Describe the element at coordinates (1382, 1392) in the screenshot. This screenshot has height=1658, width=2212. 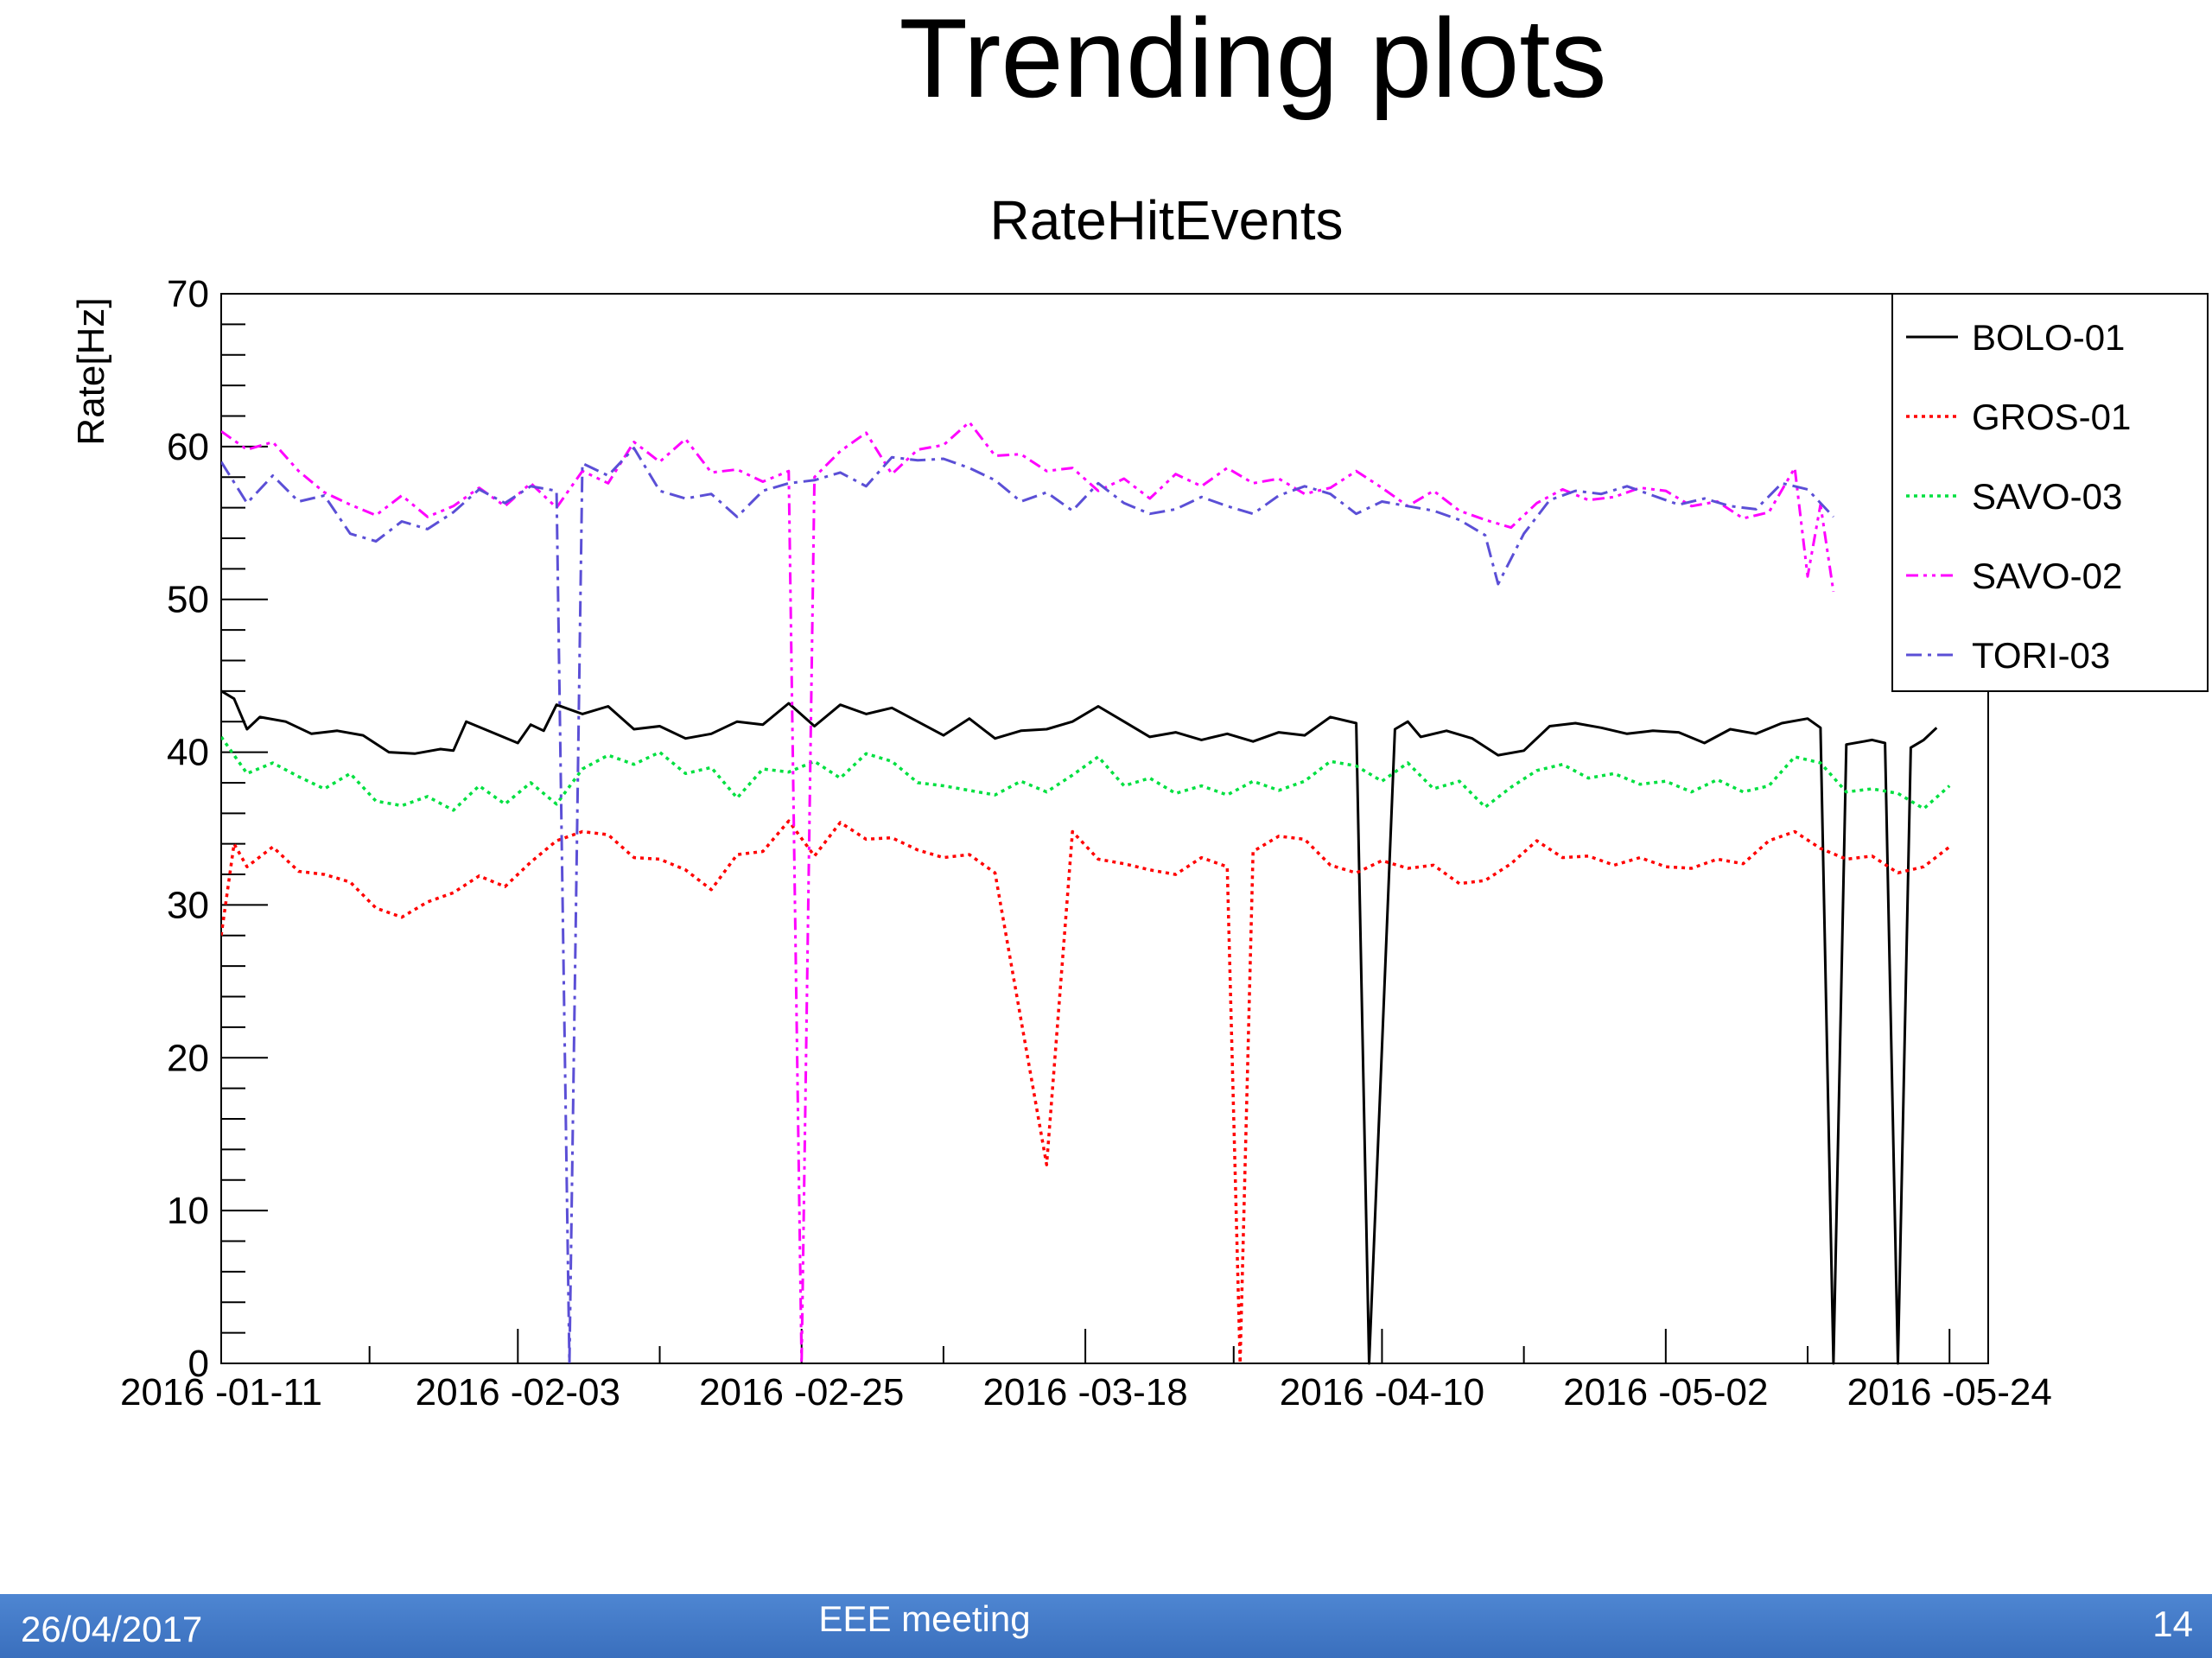
I see `x-tick-label: 2016 -04-10` at that location.